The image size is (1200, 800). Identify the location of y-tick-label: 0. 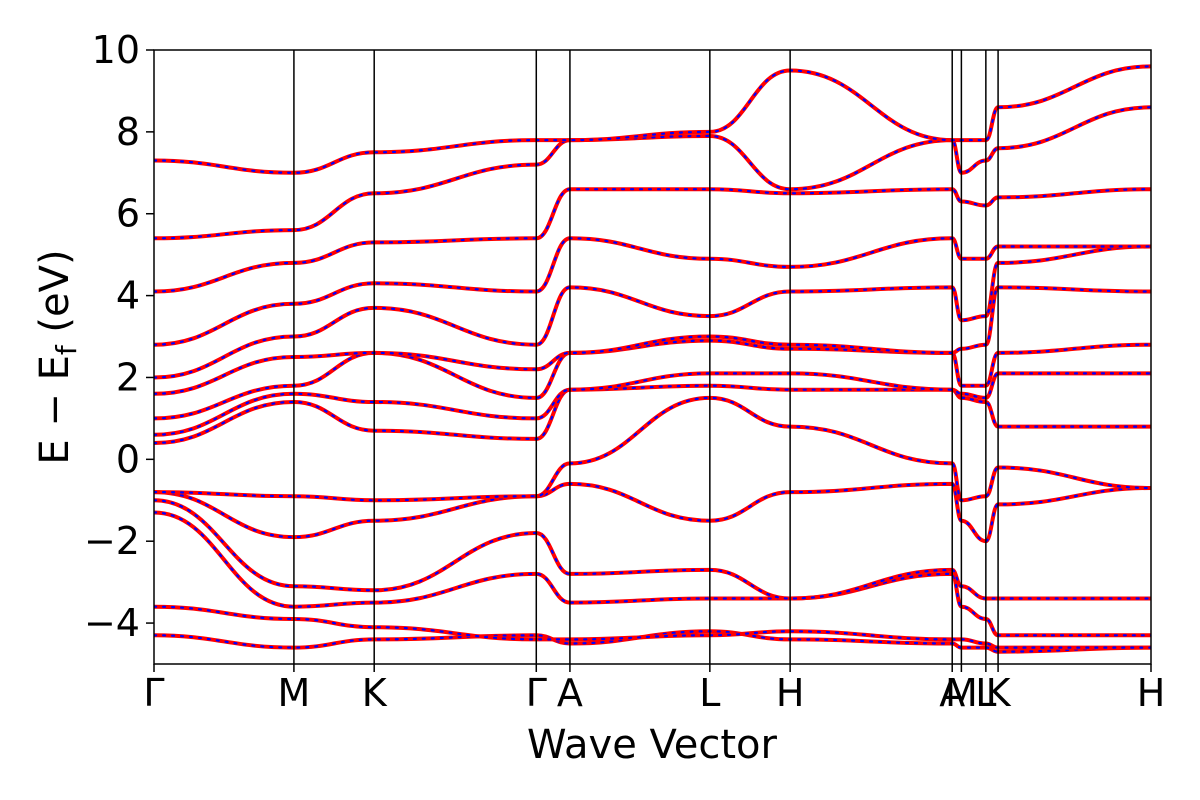
(128, 459).